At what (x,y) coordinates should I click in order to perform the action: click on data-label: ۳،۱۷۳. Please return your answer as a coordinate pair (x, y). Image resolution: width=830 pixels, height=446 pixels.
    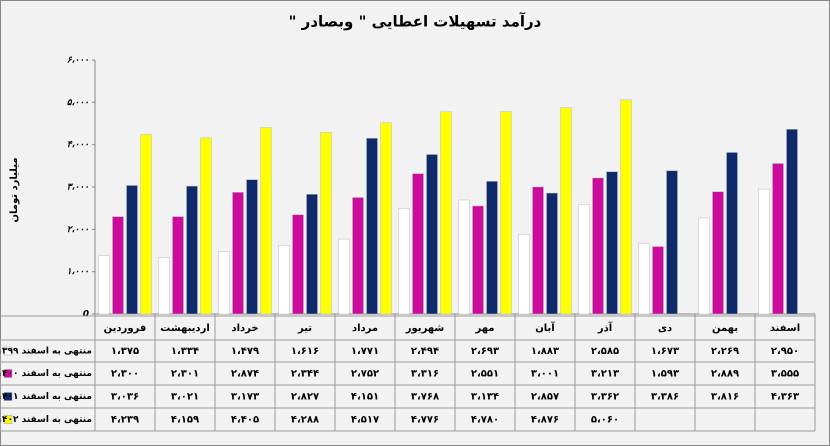
    Looking at the image, I should click on (245, 397).